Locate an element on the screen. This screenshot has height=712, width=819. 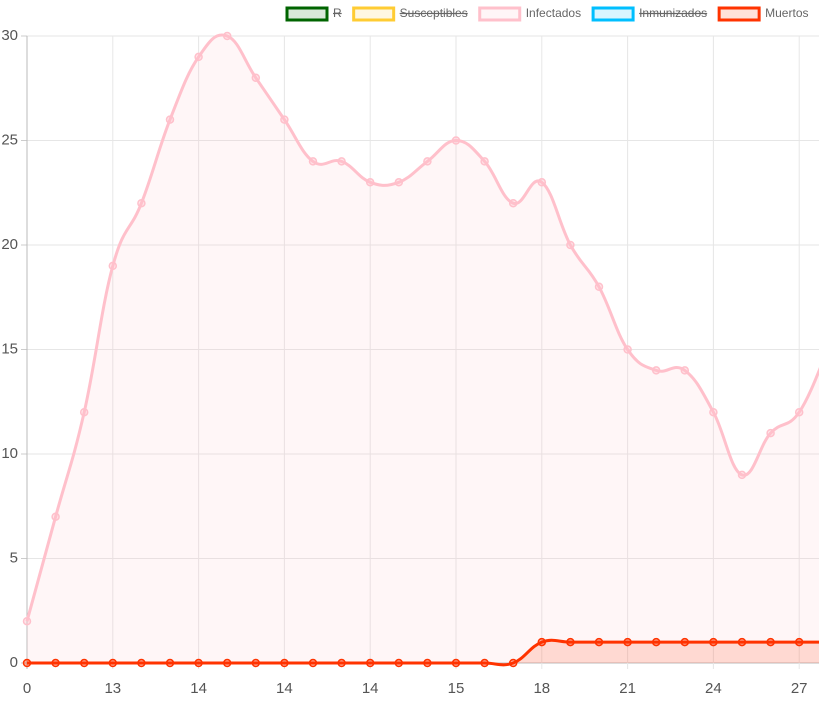
x-tick-label: 24 is located at coordinates (713, 688).